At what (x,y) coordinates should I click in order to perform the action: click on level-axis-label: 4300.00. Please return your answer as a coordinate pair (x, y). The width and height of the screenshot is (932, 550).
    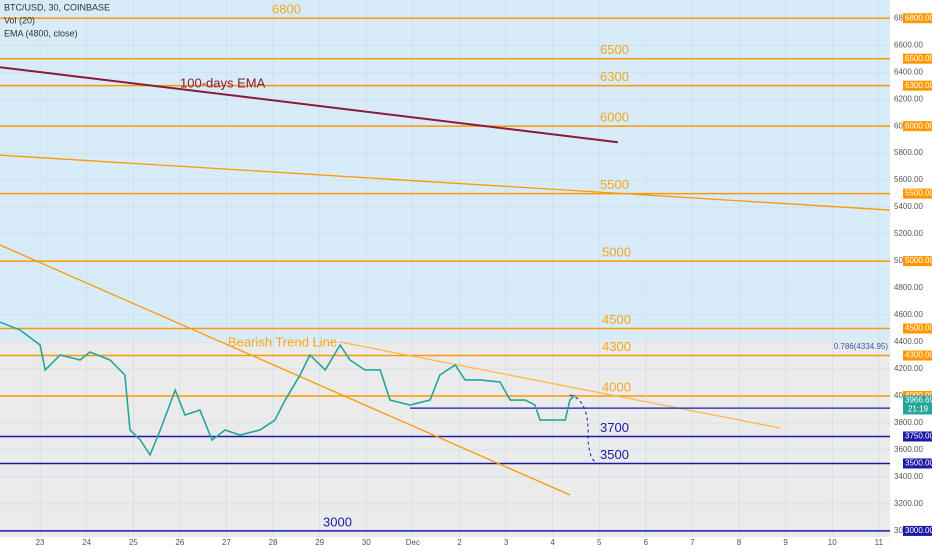
    Looking at the image, I should click on (918, 355).